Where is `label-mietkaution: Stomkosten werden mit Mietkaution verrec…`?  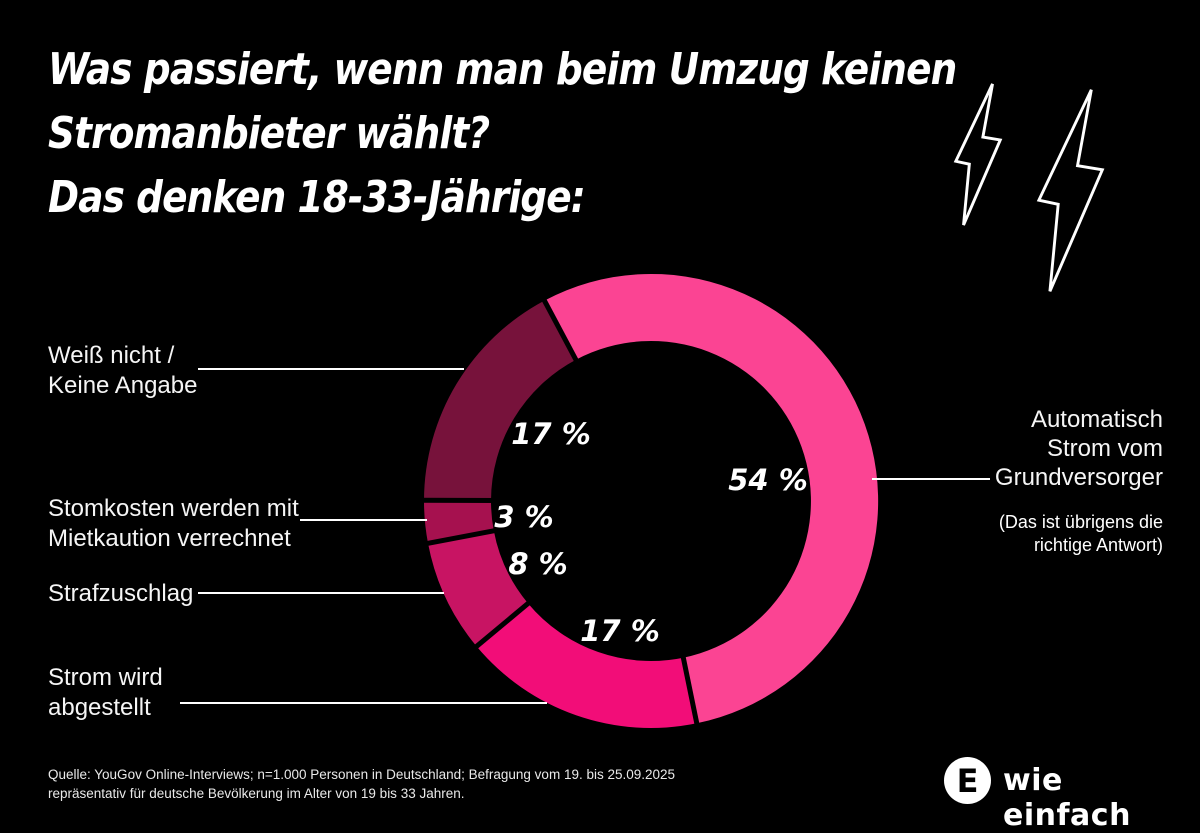
label-mietkaution: Stomkosten werden mit Mietkaution verrec… is located at coordinates (173, 523).